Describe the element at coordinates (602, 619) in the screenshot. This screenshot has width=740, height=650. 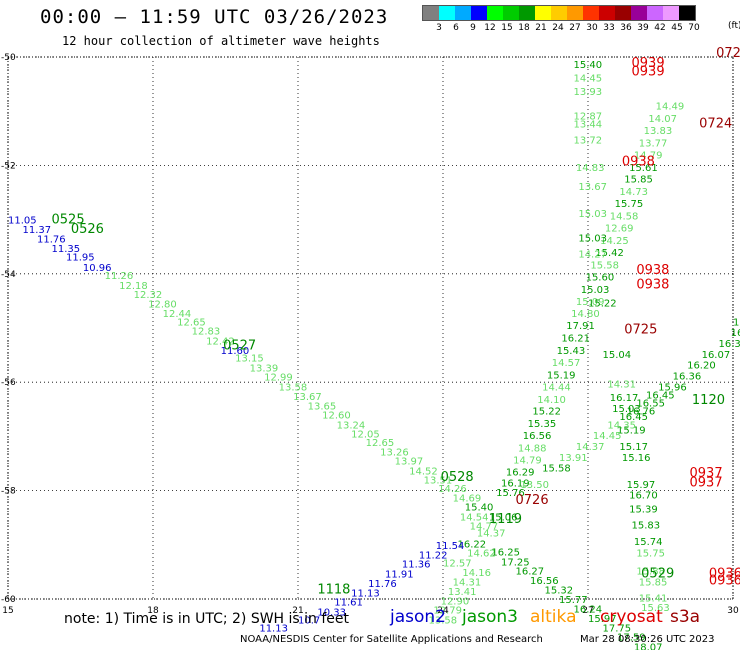
I see `wave-height-value: 15.97` at that location.